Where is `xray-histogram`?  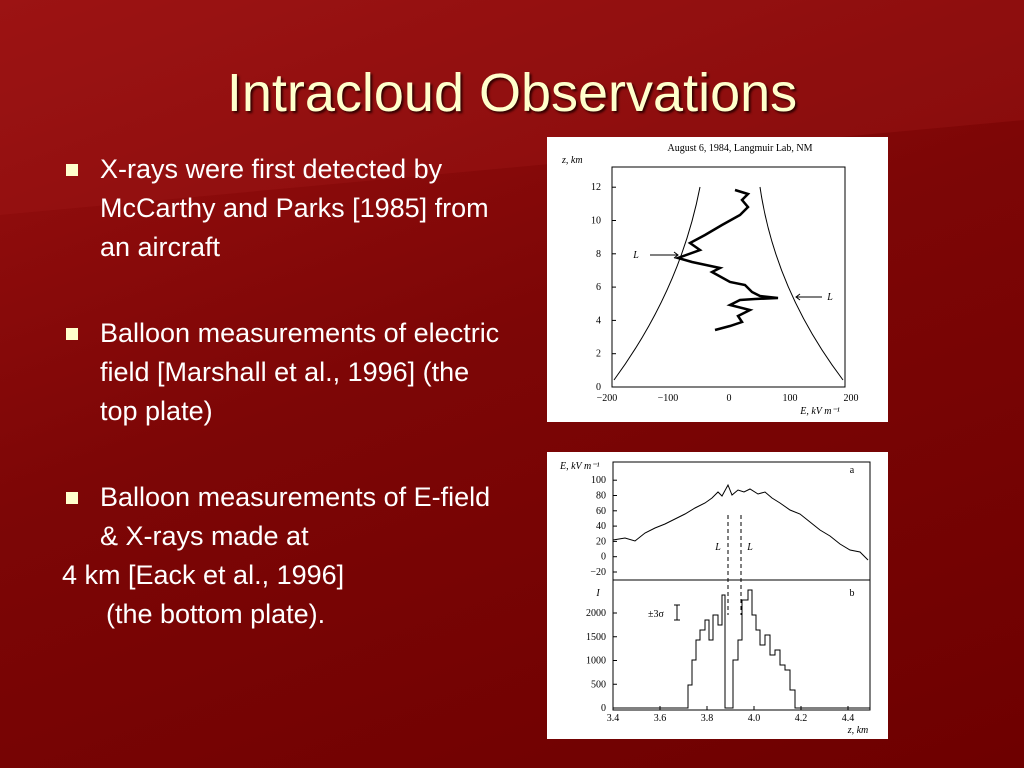
xray-histogram is located at coordinates (741, 649).